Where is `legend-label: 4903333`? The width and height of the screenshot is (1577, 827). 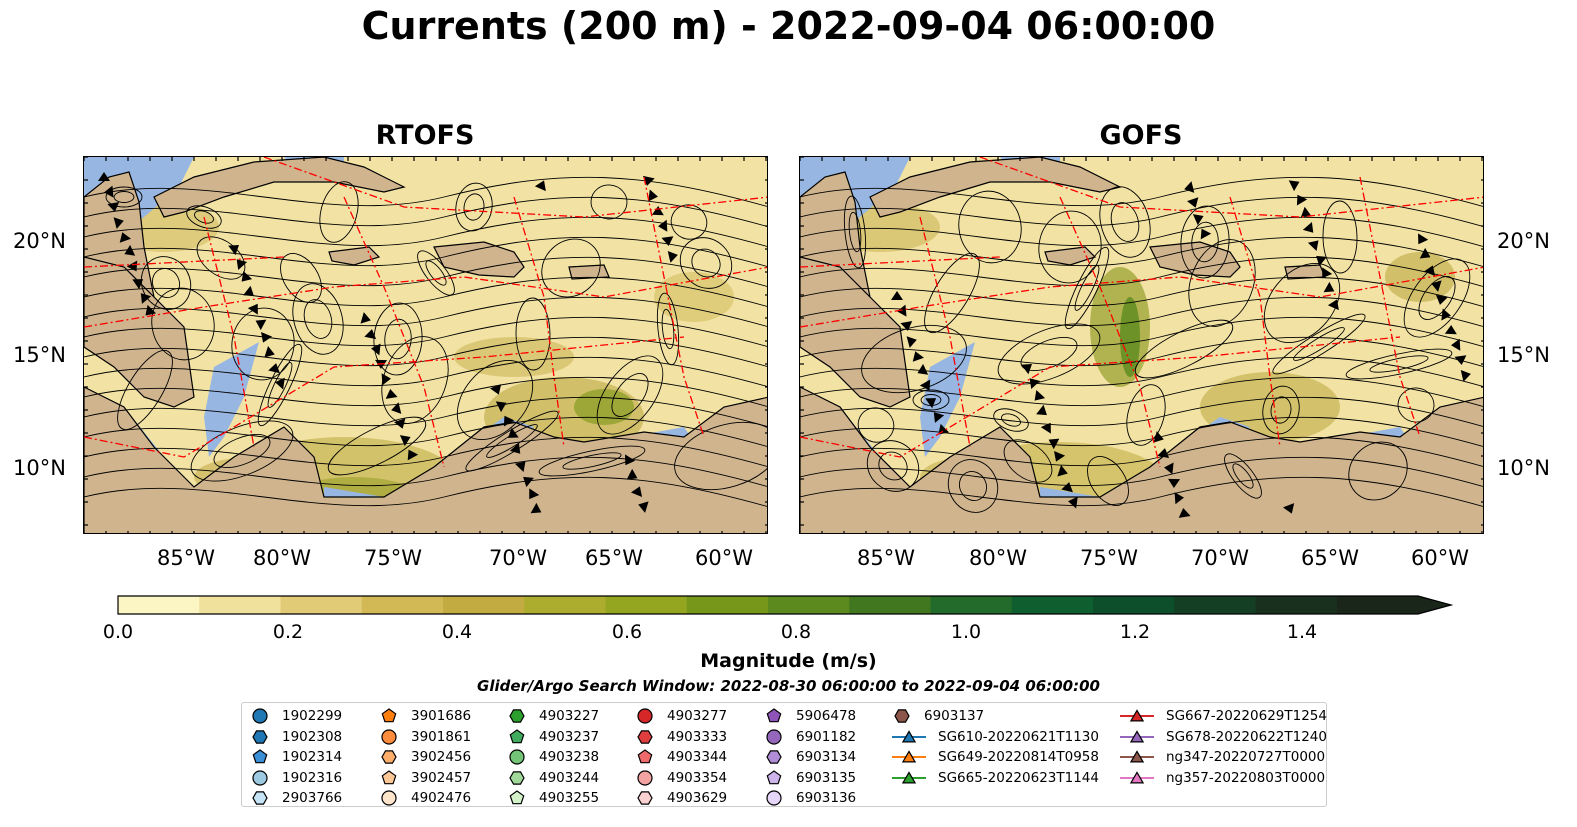
legend-label: 4903333 is located at coordinates (697, 736).